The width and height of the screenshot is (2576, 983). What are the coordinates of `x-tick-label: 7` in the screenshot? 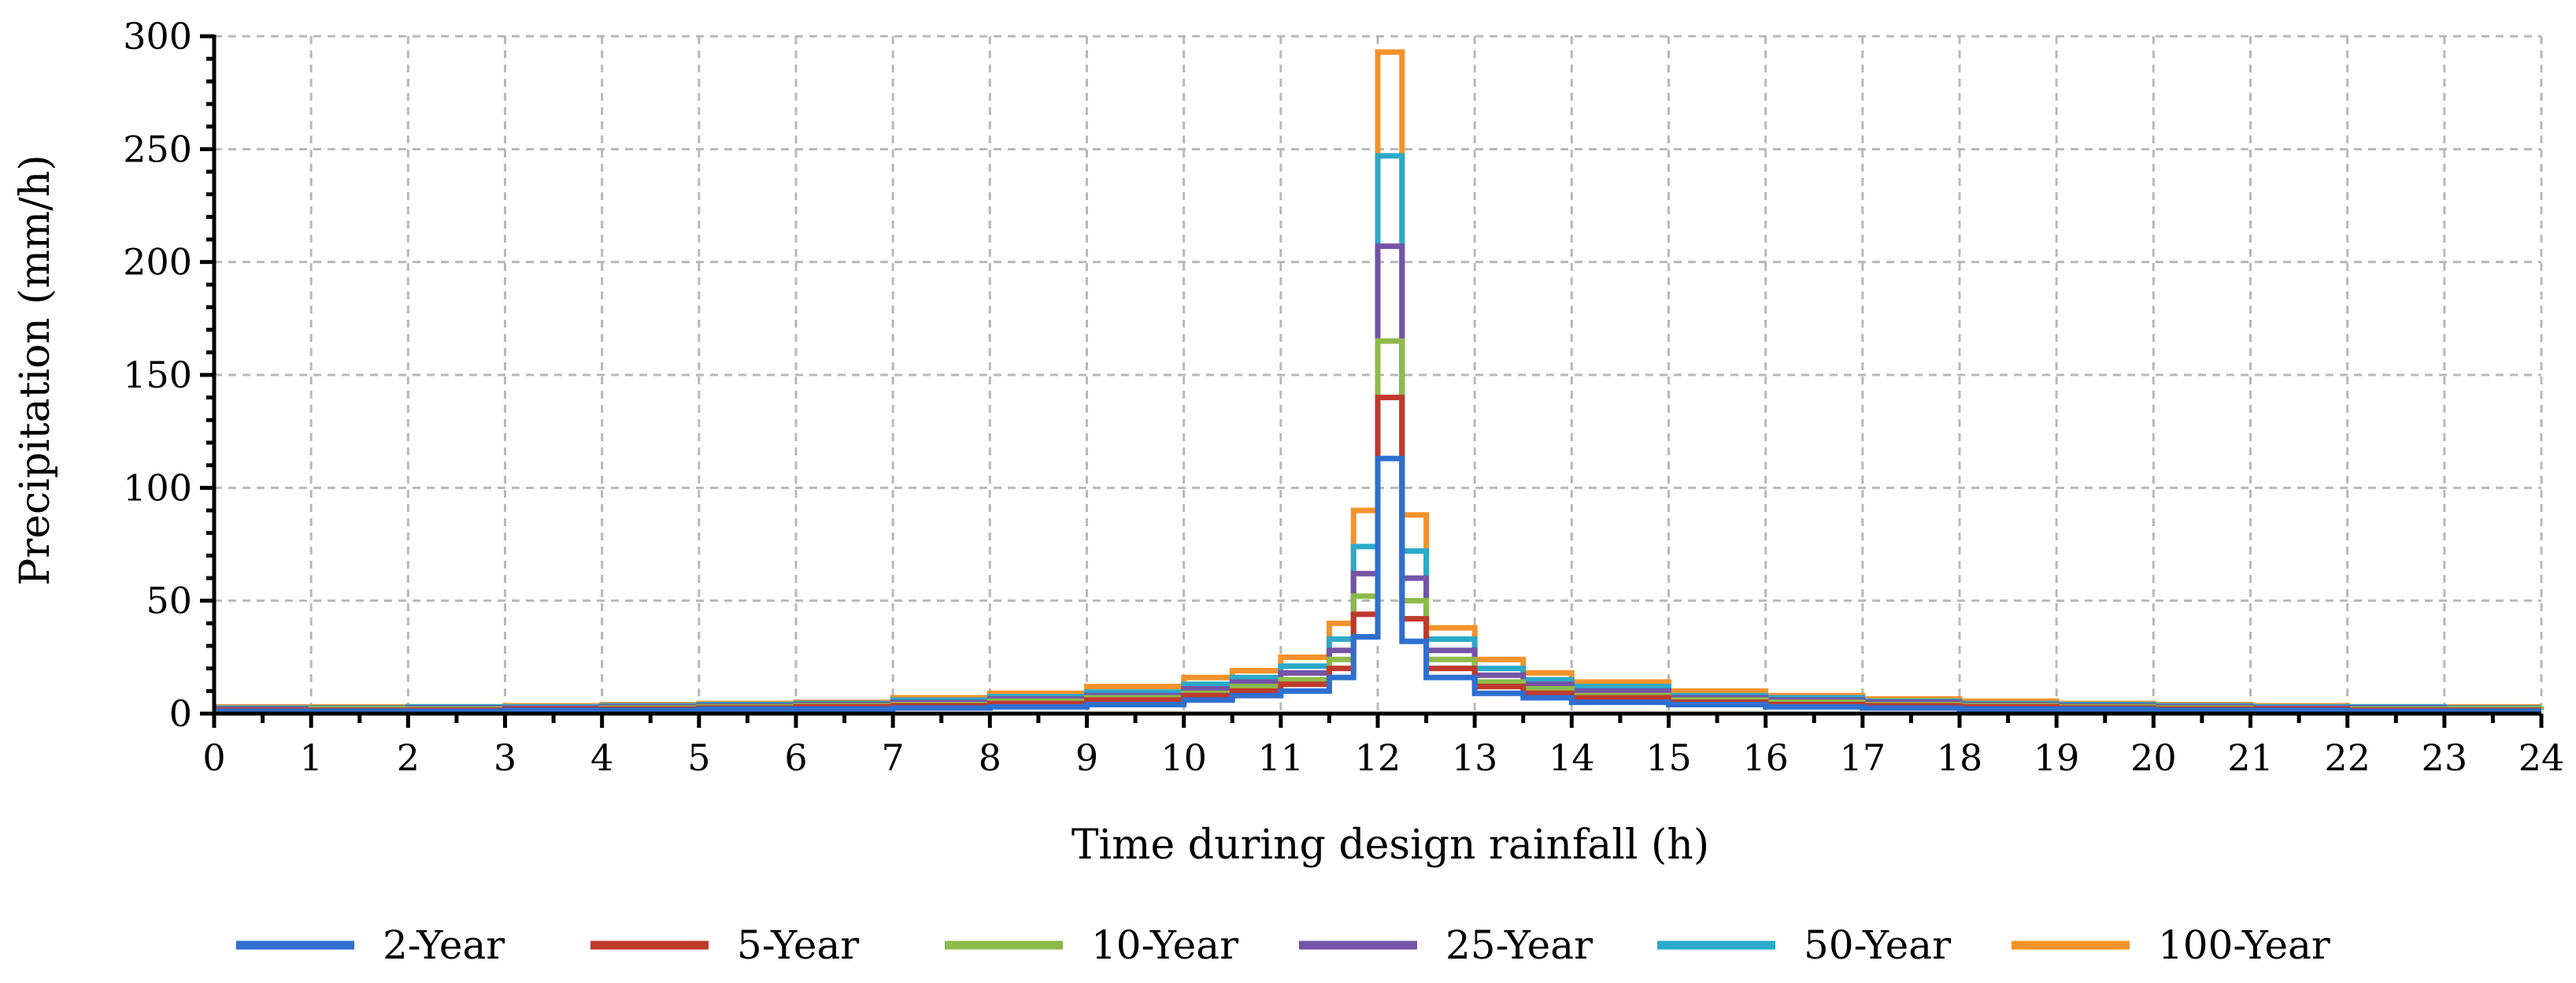 It's located at (893, 757).